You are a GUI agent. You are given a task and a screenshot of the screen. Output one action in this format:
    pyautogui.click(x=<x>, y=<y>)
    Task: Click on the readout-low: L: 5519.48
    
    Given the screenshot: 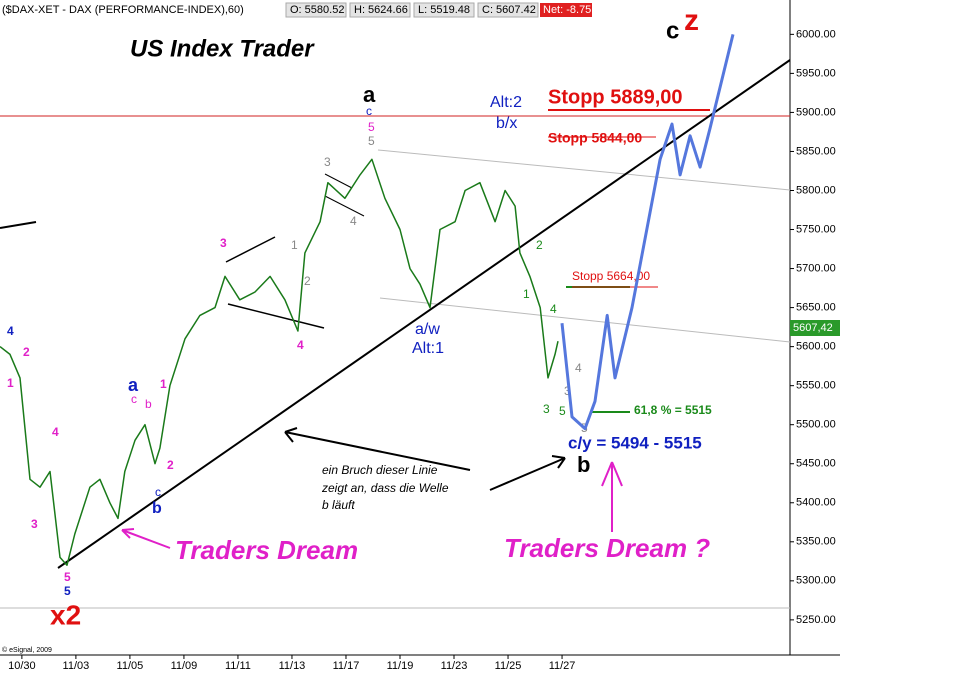 What is the action you would take?
    pyautogui.click(x=444, y=10)
    